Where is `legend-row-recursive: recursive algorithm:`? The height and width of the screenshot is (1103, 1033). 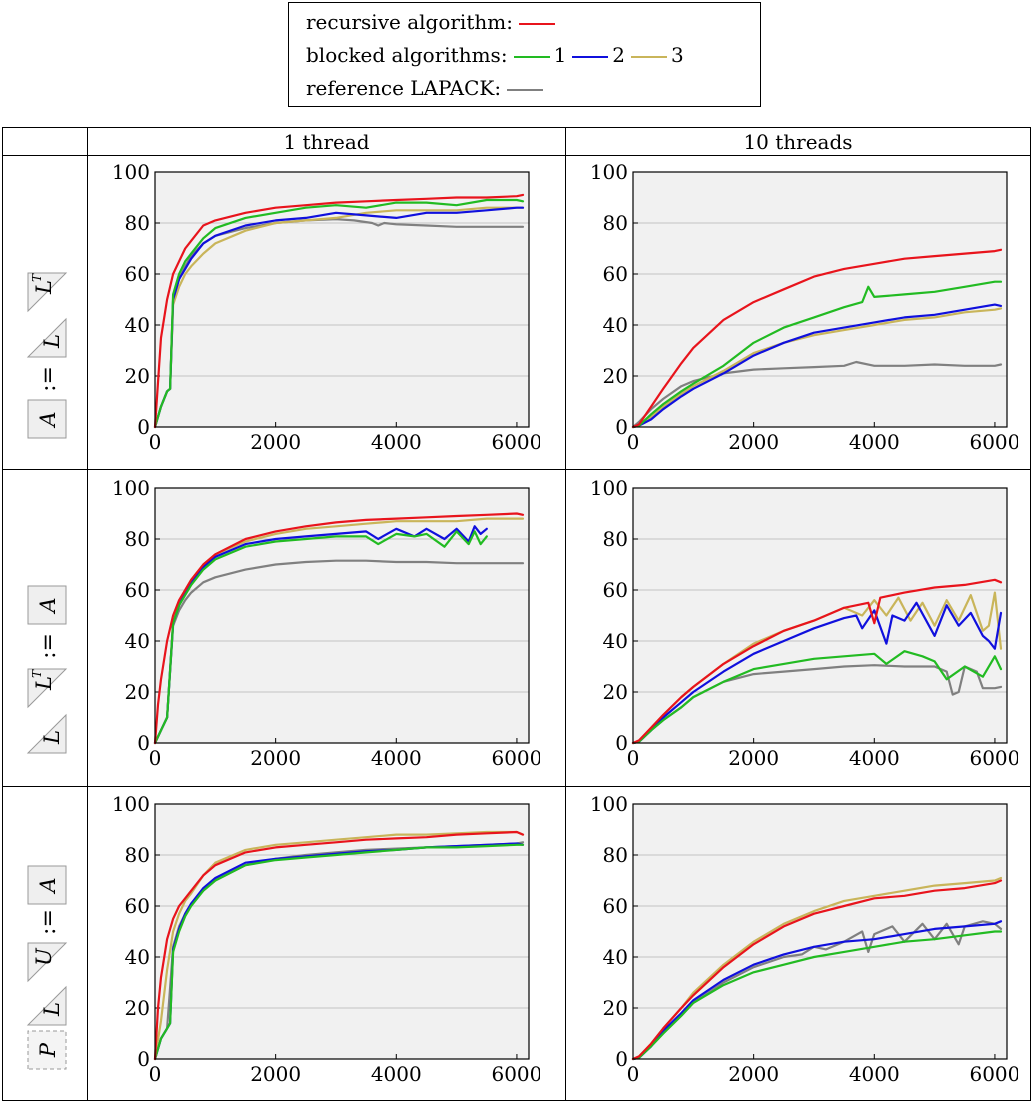 legend-row-recursive: recursive algorithm: is located at coordinates (432, 22).